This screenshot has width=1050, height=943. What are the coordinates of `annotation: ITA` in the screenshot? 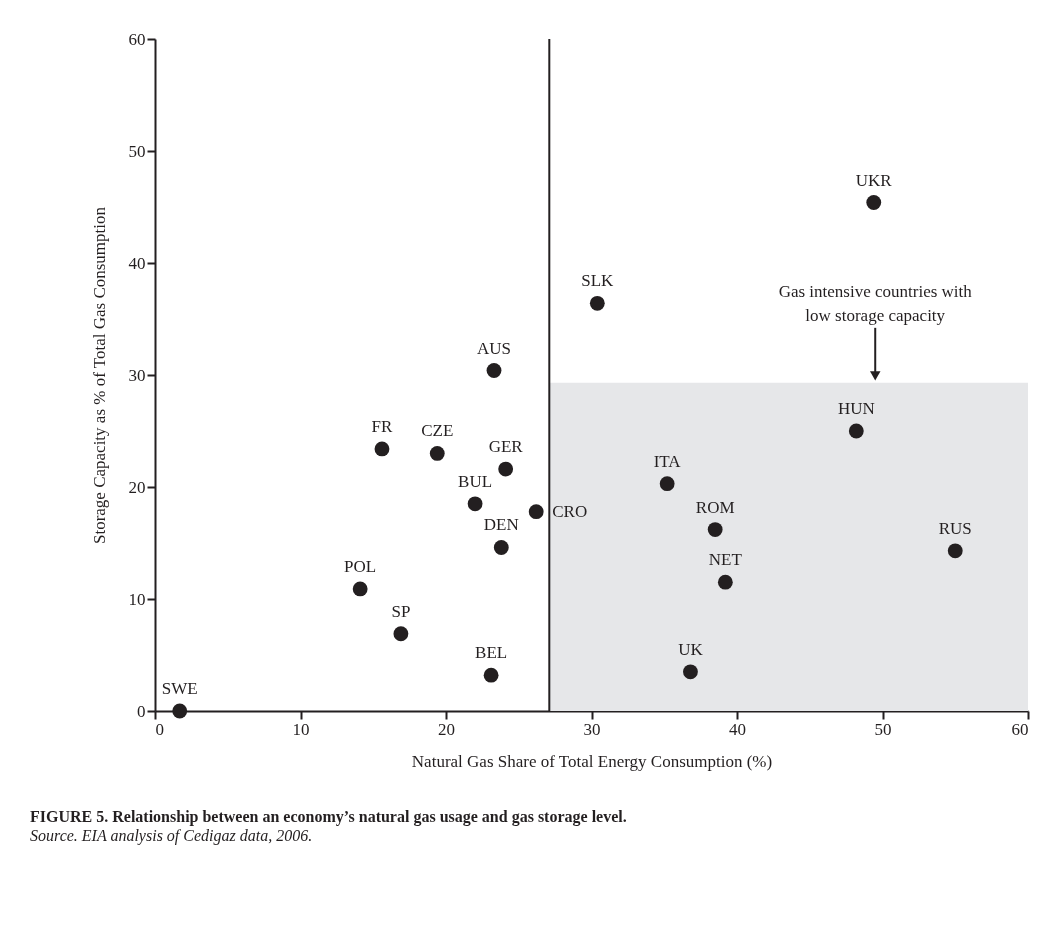 It's located at (667, 461).